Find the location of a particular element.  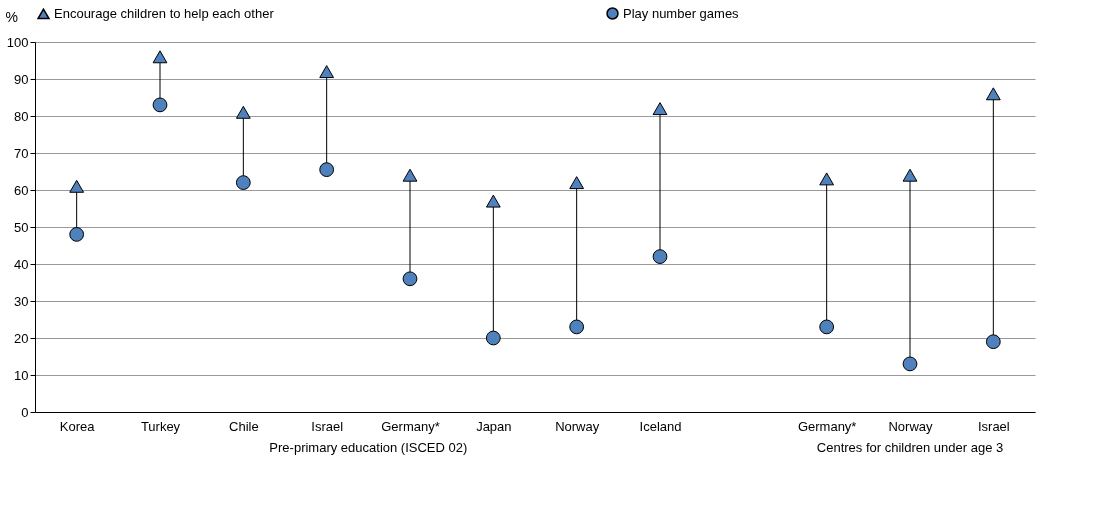

y-tick-label: 80 is located at coordinates (21, 116).